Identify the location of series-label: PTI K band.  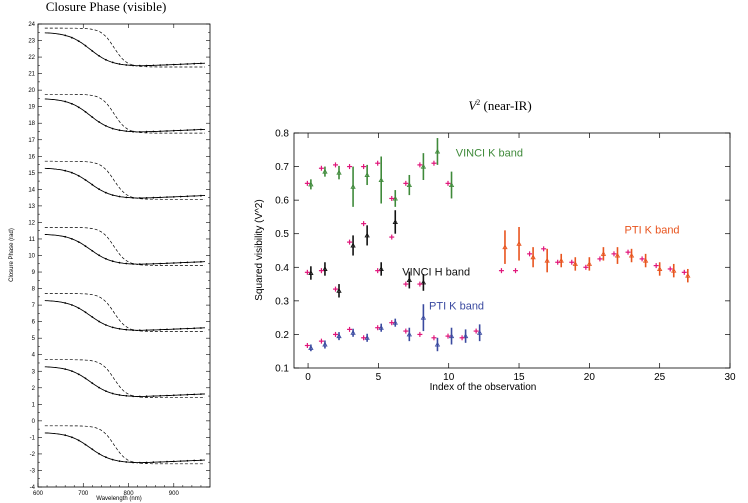
(456, 306).